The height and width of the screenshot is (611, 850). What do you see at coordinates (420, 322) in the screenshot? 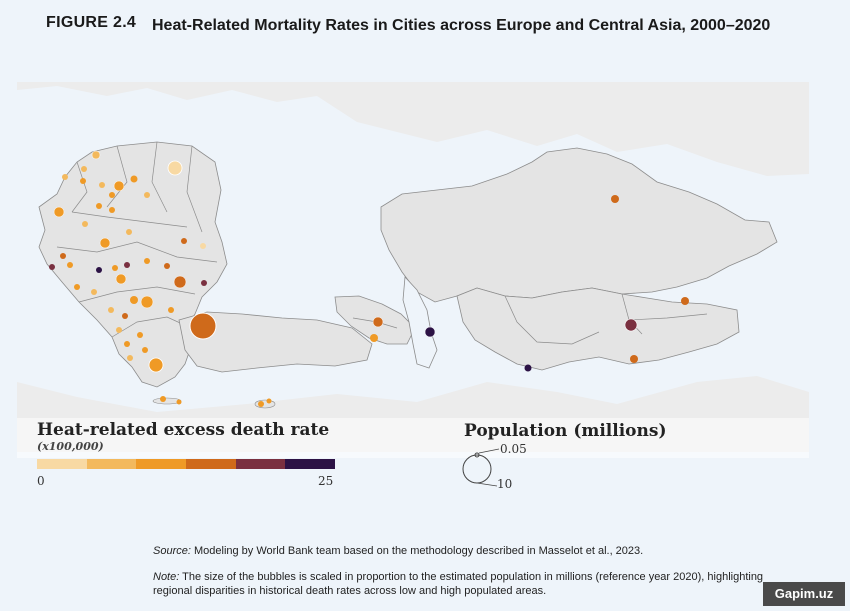
I see `caspian-sea` at bounding box center [420, 322].